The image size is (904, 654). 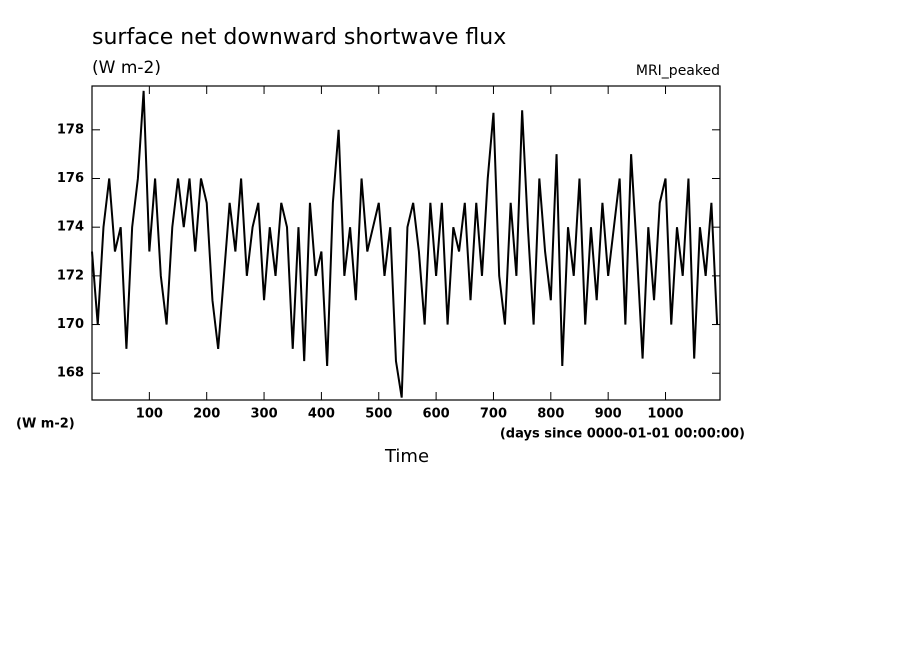 What do you see at coordinates (70, 324) in the screenshot?
I see `y-tick-label: 170` at bounding box center [70, 324].